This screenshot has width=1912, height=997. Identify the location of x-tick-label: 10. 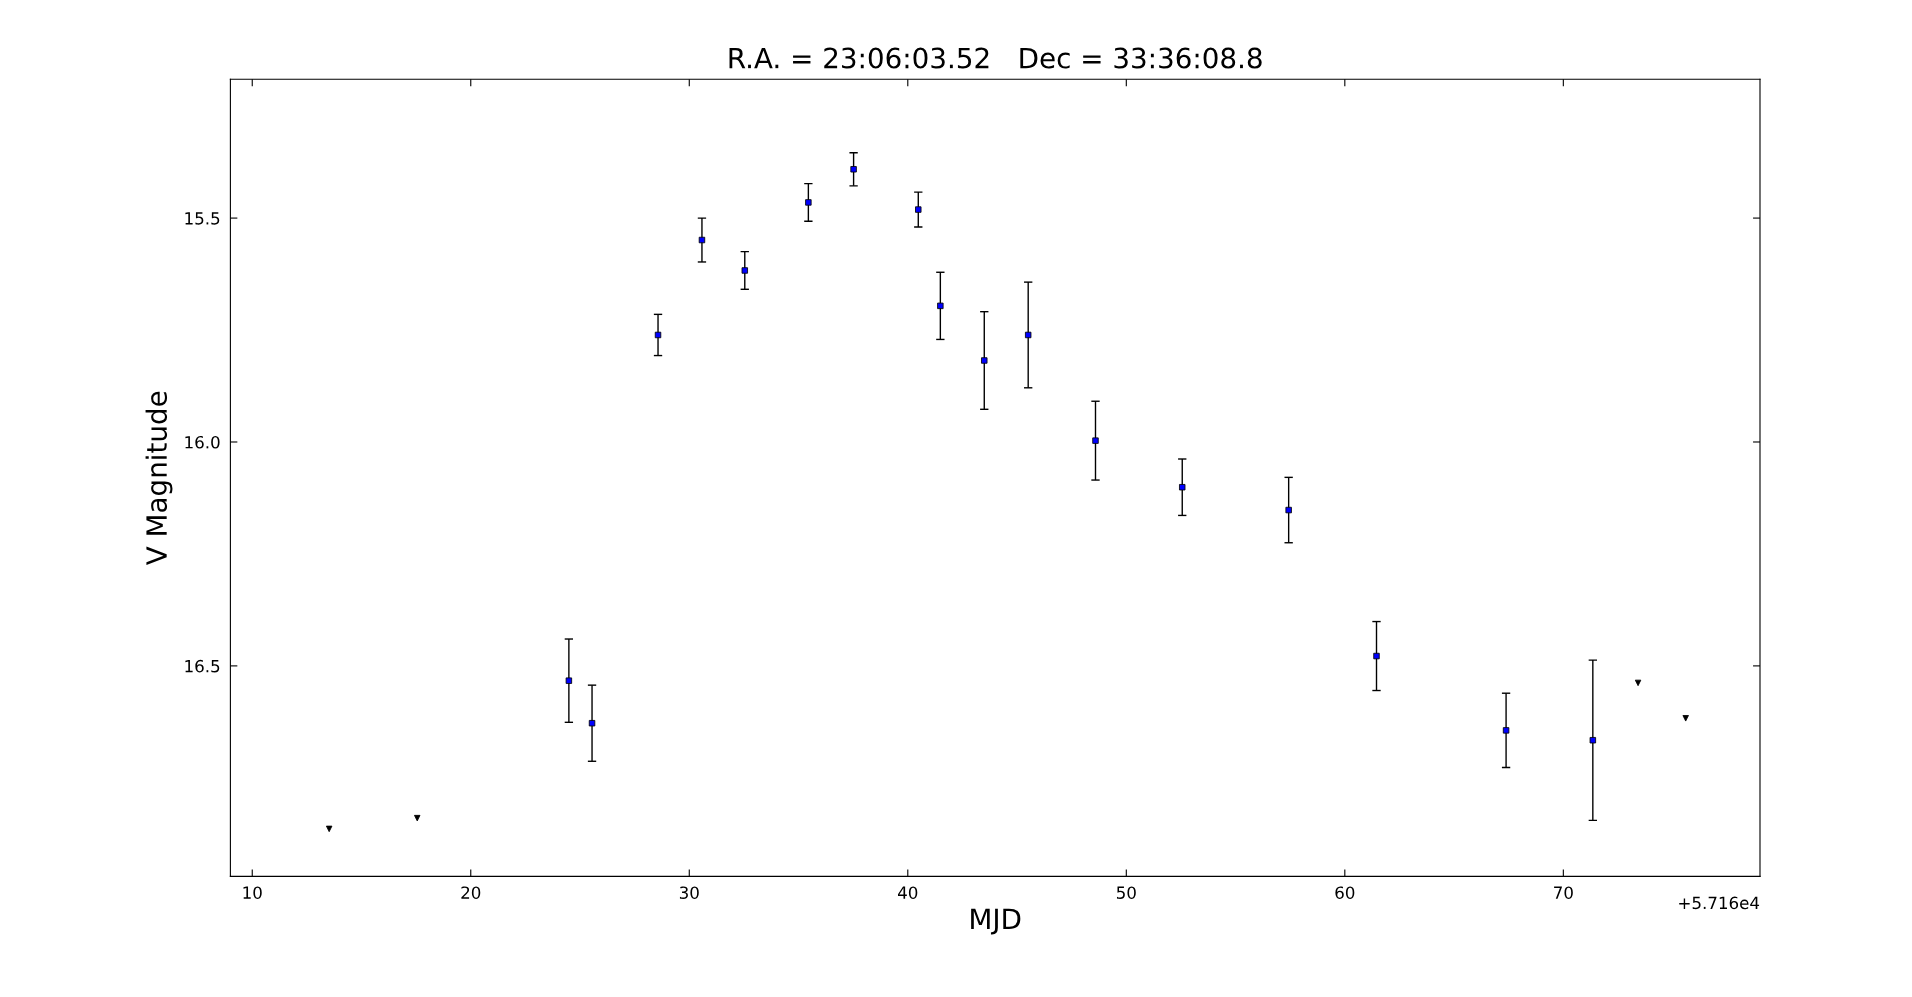
(252, 892).